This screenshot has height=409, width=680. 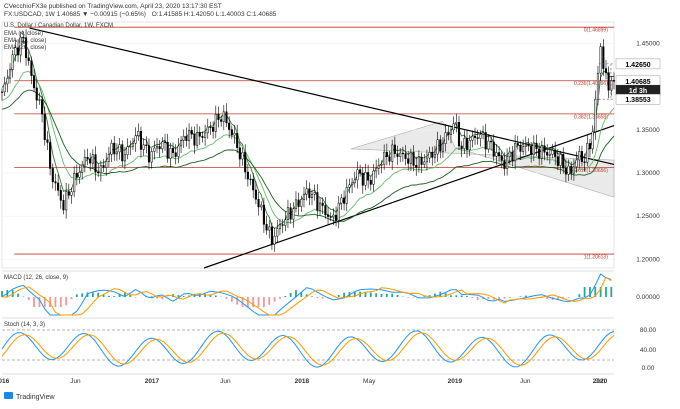 What do you see at coordinates (648, 173) in the screenshot?
I see `price-tick-label: 1.30000` at bounding box center [648, 173].